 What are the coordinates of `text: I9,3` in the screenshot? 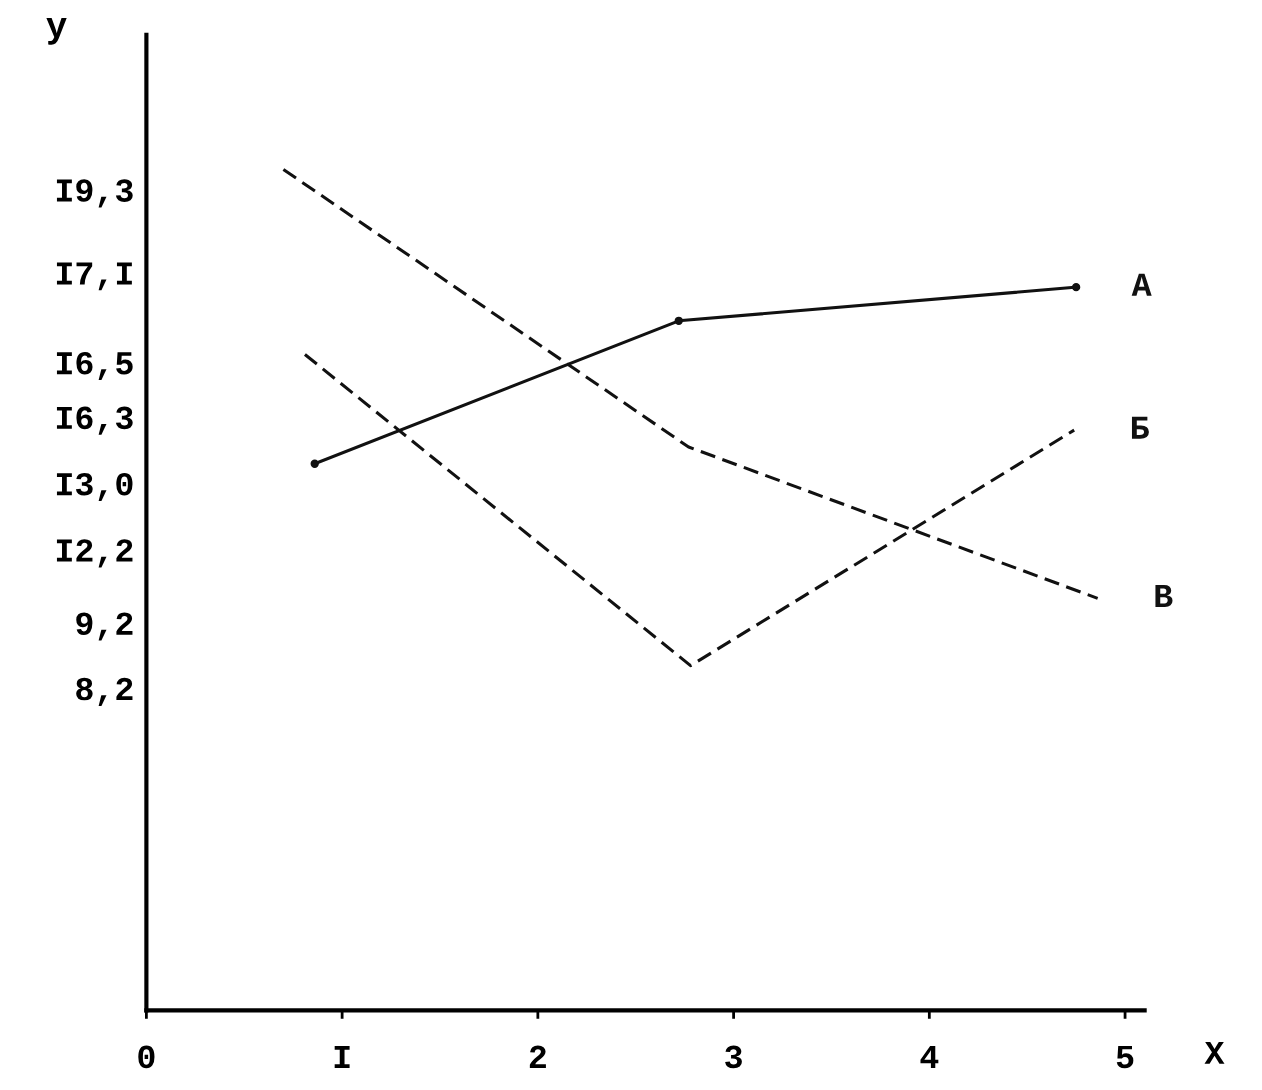 It's located at (94, 193).